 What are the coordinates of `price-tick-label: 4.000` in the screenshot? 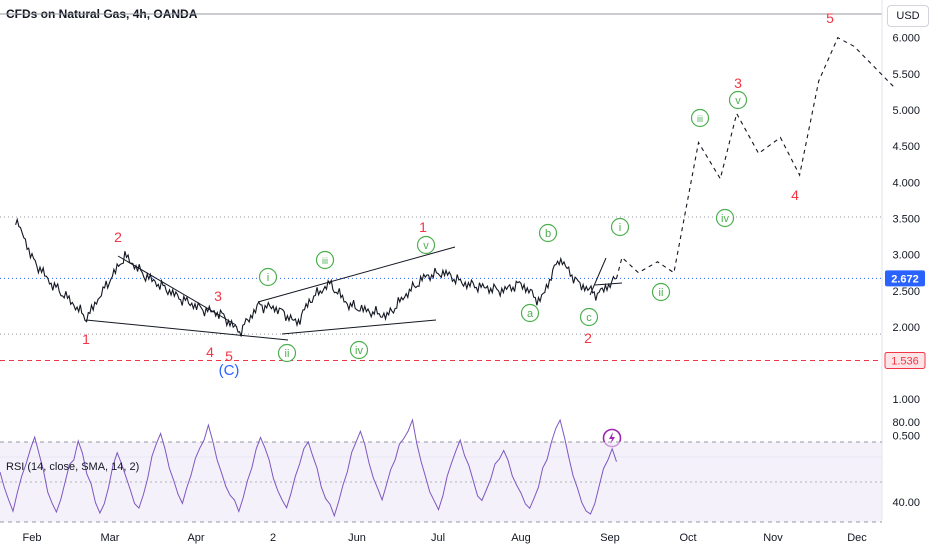 It's located at (906, 183).